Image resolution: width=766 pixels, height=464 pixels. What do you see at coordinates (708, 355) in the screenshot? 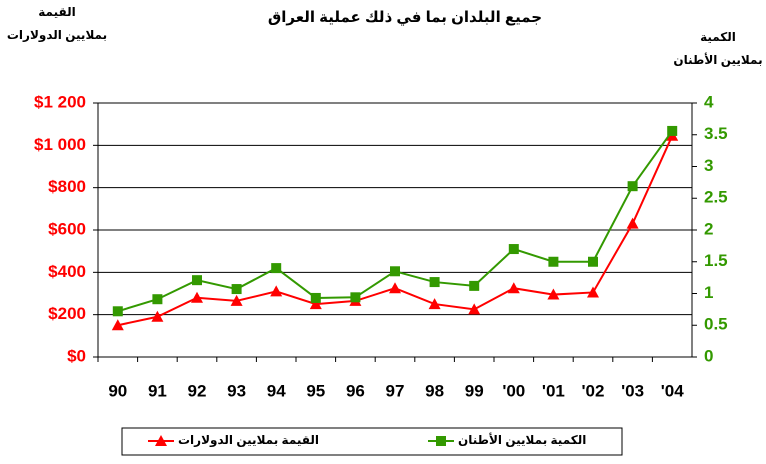
I see `y2-tick-label: 0` at bounding box center [708, 355].